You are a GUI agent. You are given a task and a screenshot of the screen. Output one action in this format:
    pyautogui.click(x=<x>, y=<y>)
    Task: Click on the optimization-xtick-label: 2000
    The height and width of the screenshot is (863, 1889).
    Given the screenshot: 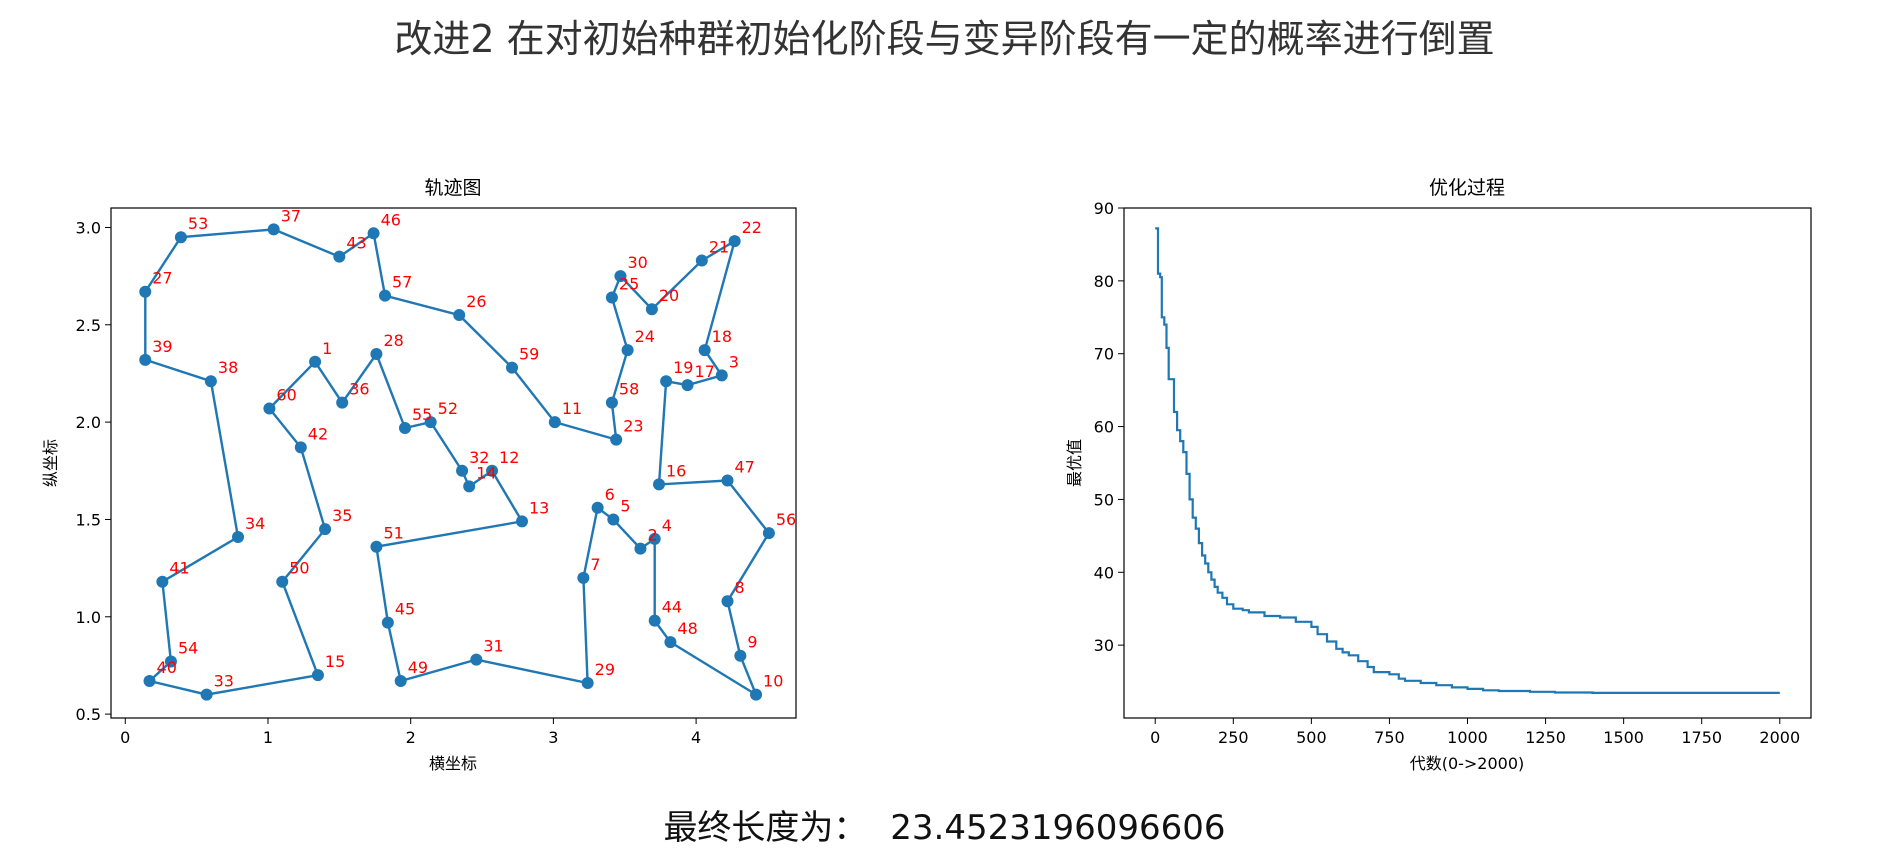 What is the action you would take?
    pyautogui.click(x=1779, y=737)
    